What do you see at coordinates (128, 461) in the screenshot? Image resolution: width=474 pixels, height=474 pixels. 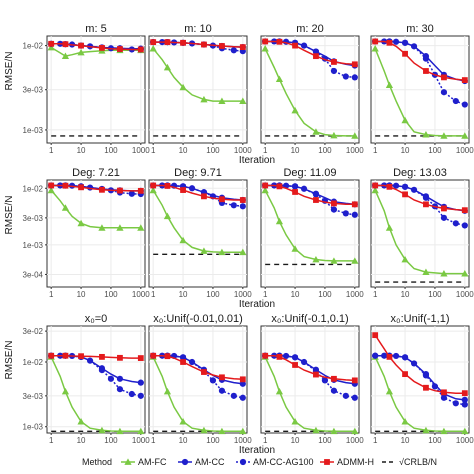 I see `legend-key-marker` at bounding box center [128, 461].